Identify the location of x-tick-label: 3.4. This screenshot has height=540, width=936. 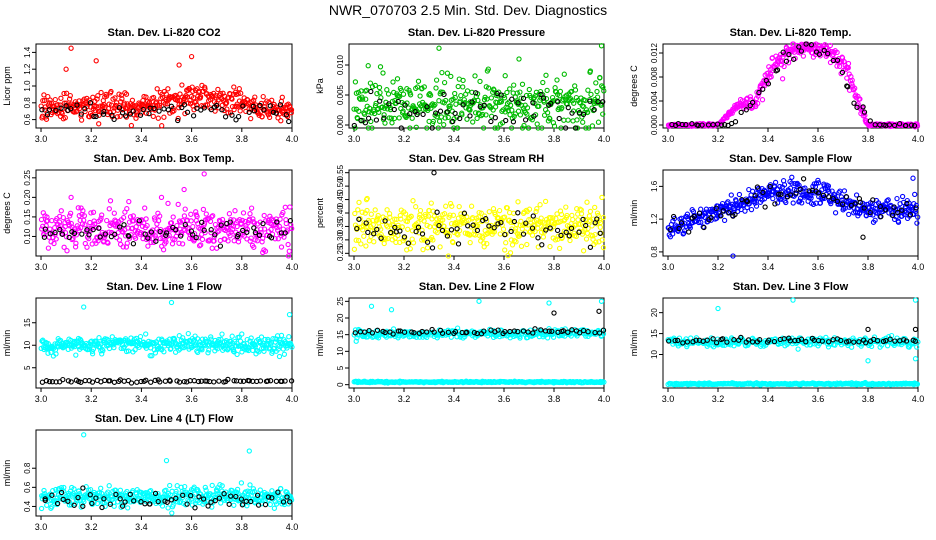
(141, 267).